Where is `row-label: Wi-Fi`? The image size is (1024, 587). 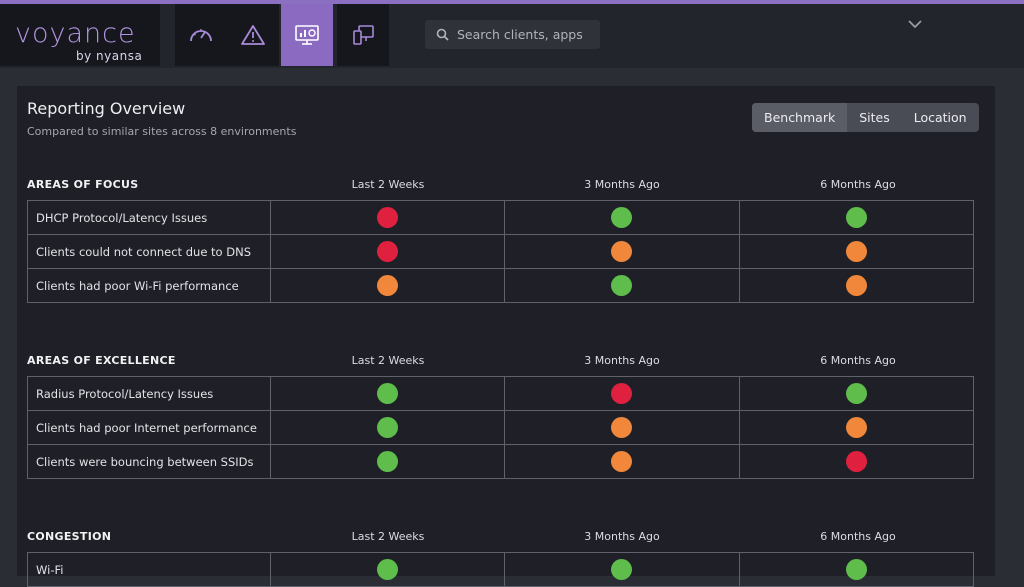
row-label: Wi-Fi is located at coordinates (149, 569).